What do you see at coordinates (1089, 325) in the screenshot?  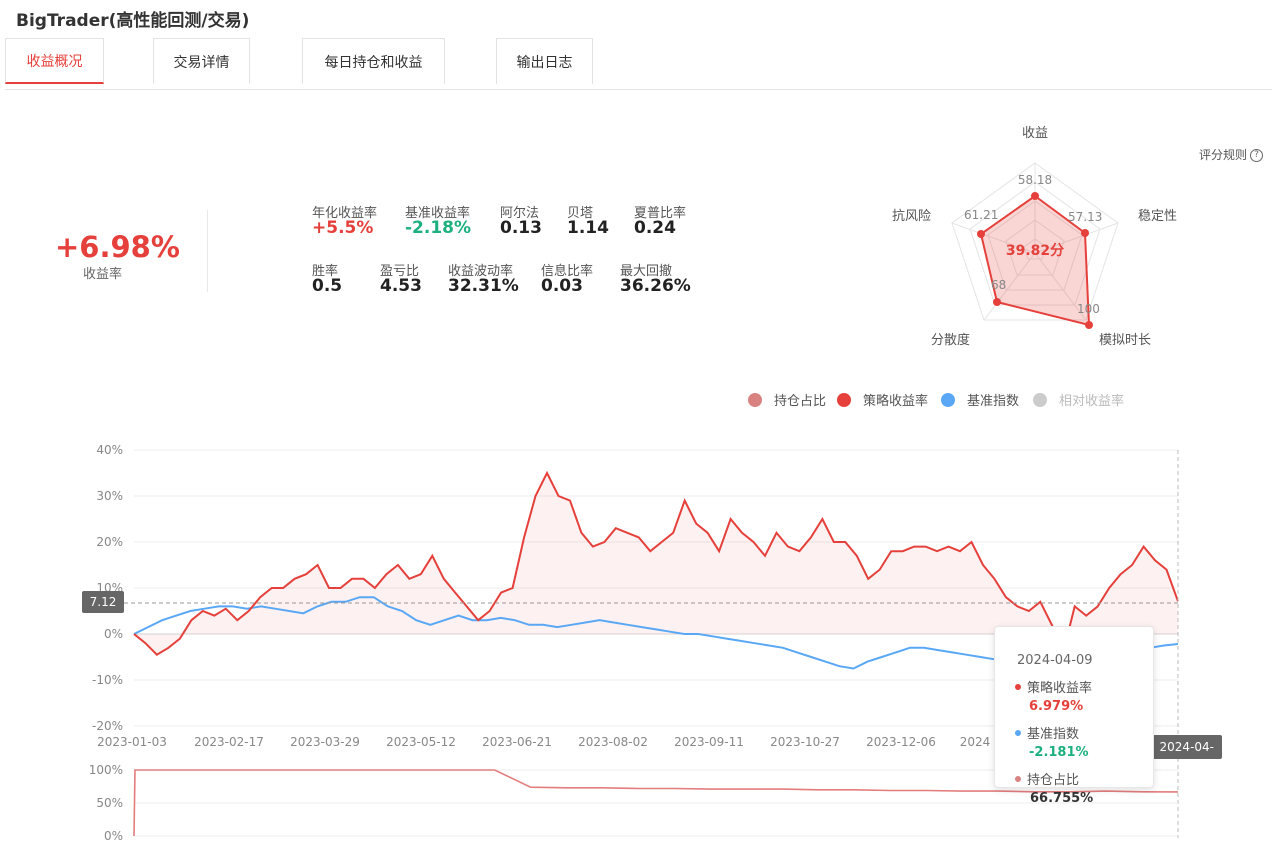 I see `radar-point-duration` at bounding box center [1089, 325].